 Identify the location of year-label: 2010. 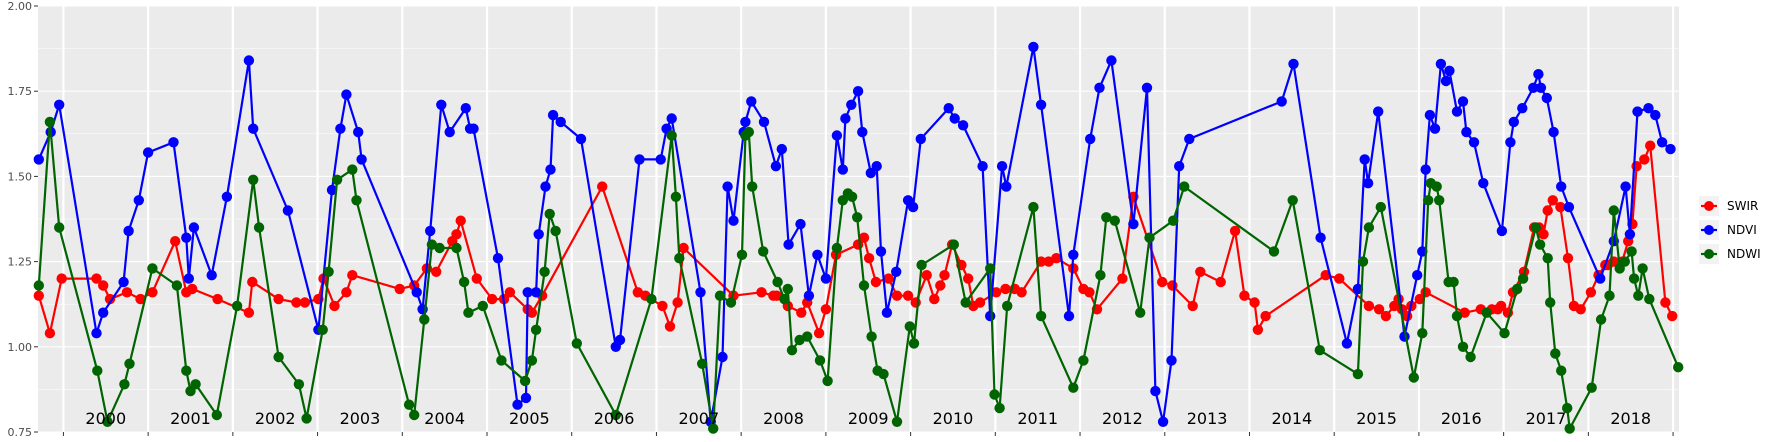
(953, 418).